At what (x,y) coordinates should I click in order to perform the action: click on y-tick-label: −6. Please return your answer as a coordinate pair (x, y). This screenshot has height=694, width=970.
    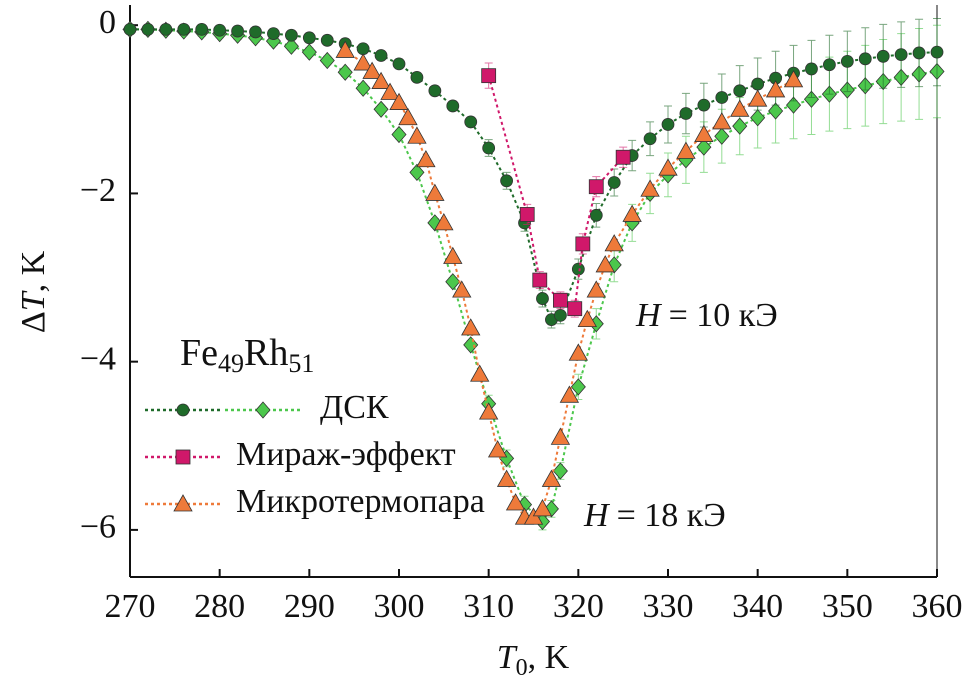
    Looking at the image, I should click on (98, 527).